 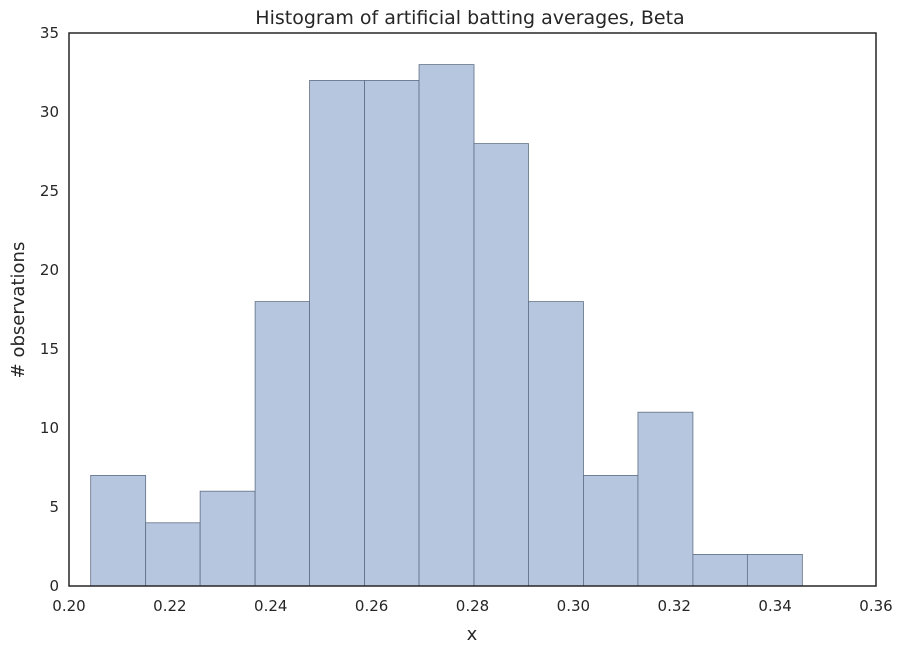 I want to click on y-tick-label: 15, so click(x=49, y=349).